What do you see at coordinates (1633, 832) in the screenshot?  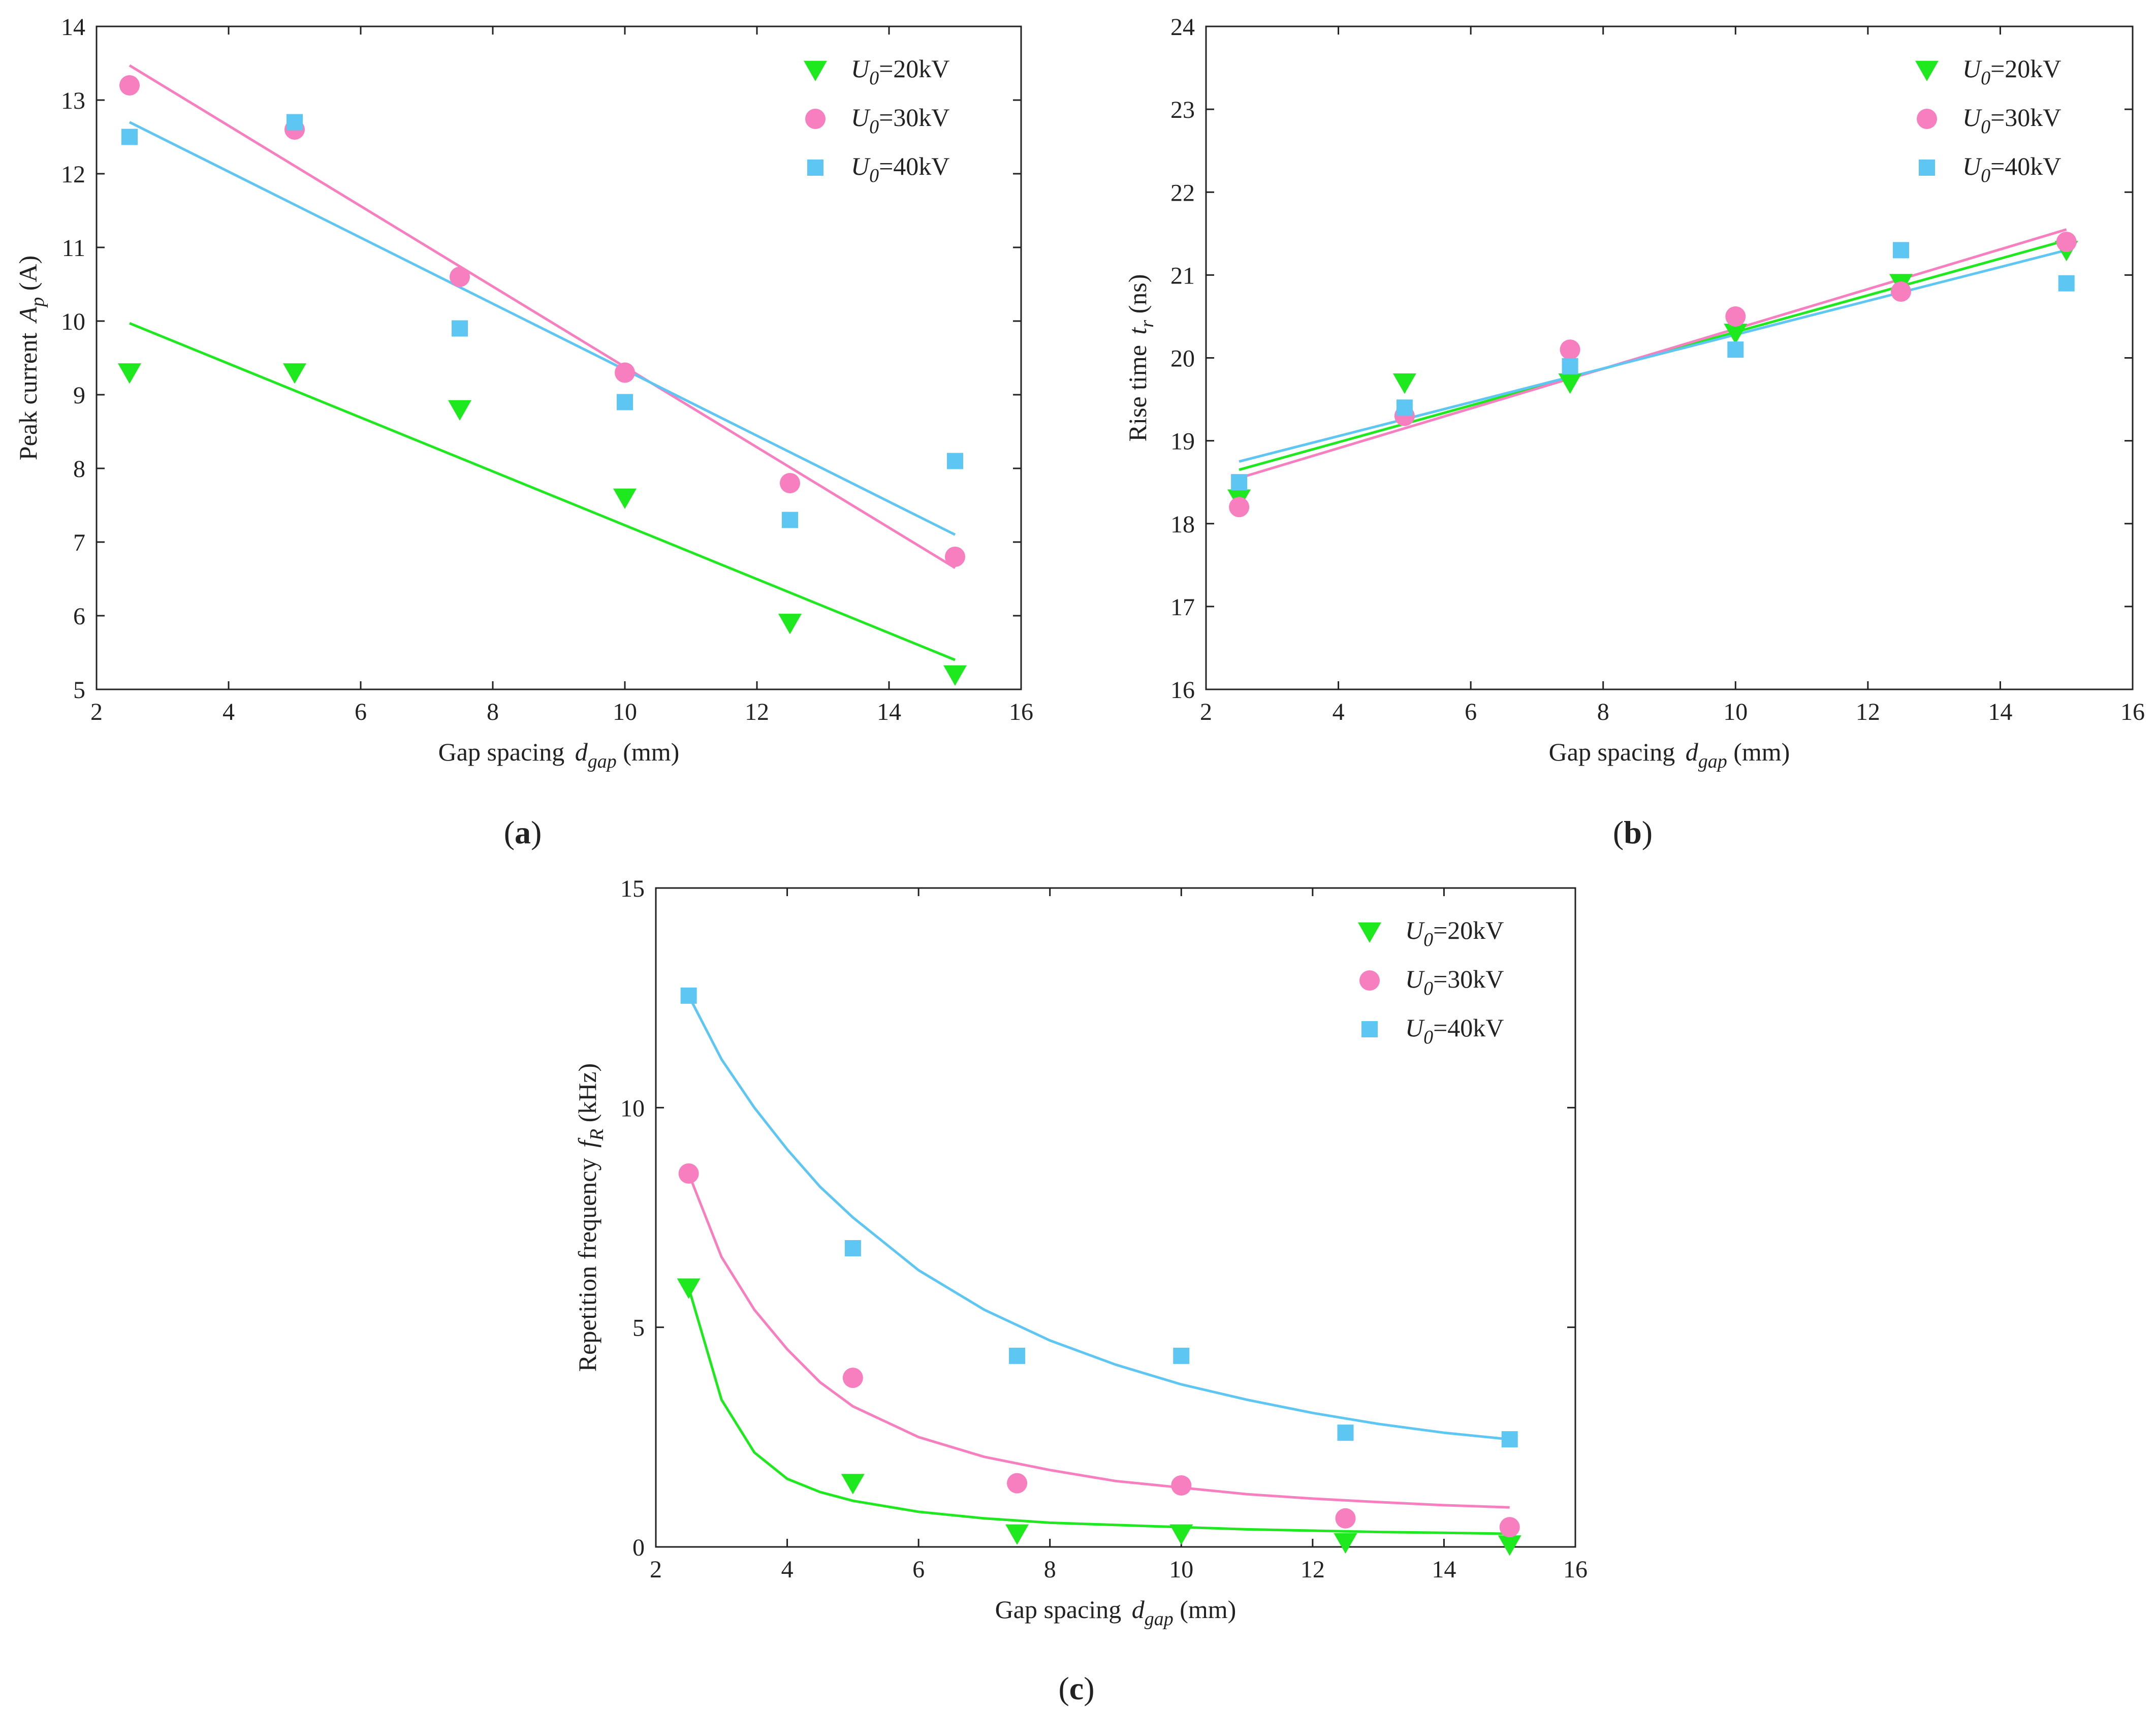 I see `panel-label: (b)` at bounding box center [1633, 832].